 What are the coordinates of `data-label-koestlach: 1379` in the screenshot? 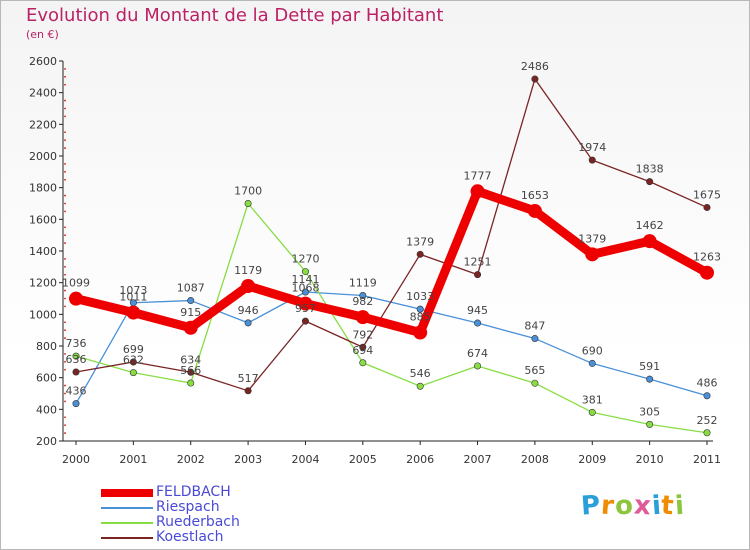 It's located at (420, 241).